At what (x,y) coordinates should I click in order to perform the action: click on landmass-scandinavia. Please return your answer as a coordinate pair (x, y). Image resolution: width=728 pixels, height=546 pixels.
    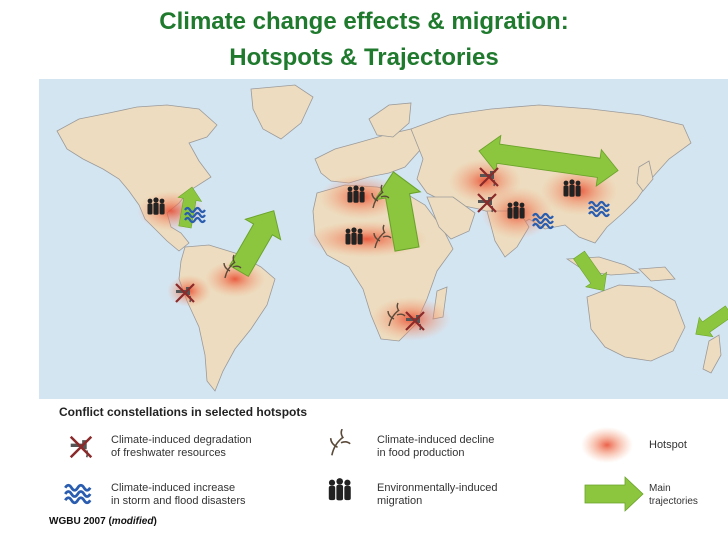
    Looking at the image, I should click on (390, 120).